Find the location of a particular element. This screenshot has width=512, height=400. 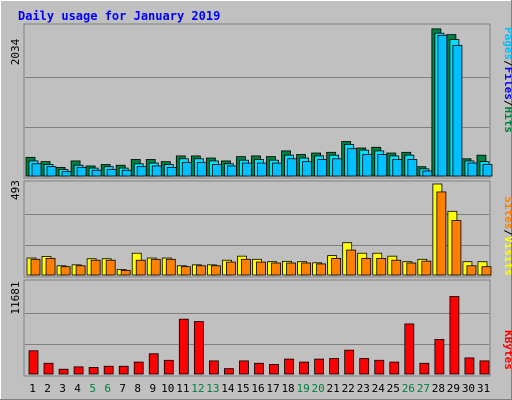

x-tick-label-day-31: 31 is located at coordinates (483, 388).